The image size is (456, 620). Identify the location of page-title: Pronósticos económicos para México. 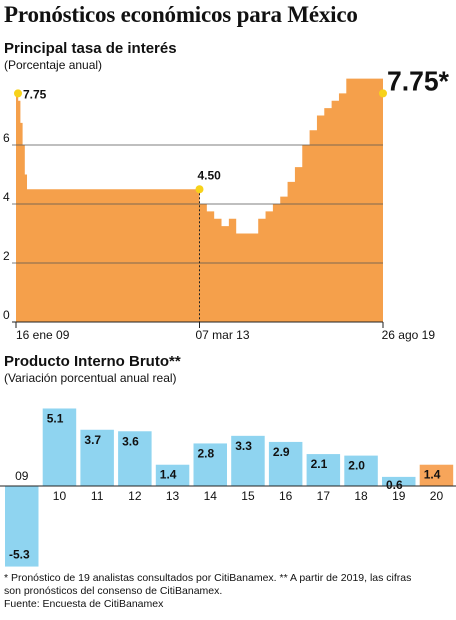
(181, 14).